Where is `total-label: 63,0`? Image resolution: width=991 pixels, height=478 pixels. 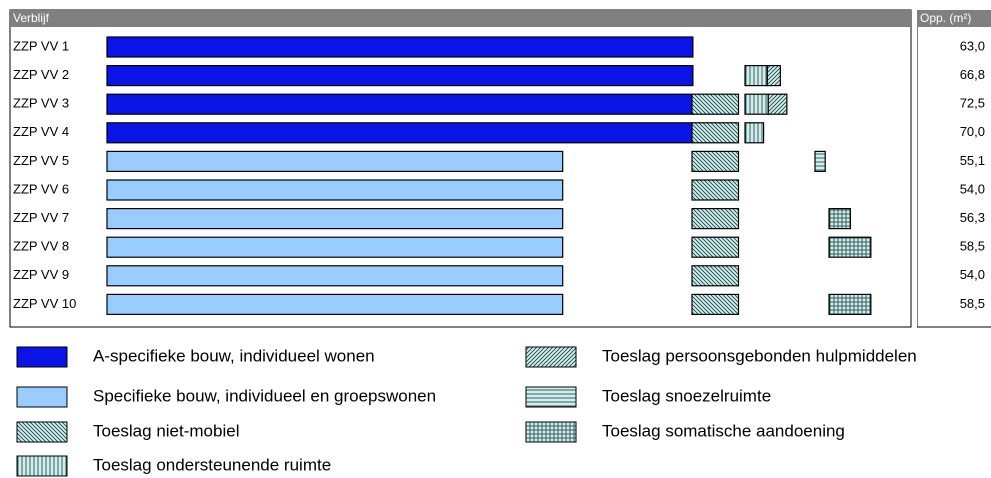
total-label: 63,0 is located at coordinates (972, 45).